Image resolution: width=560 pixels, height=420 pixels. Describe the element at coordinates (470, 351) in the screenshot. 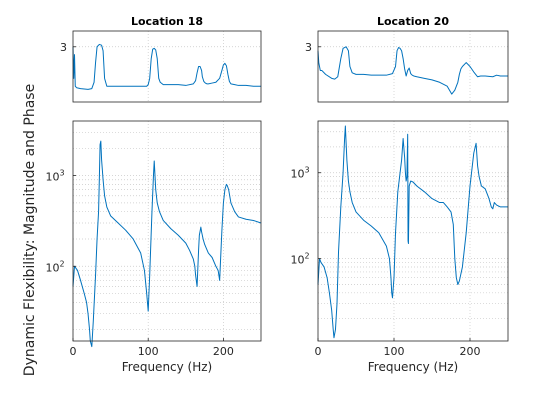

I see `panel-3-xtick-label-2: 200` at that location.